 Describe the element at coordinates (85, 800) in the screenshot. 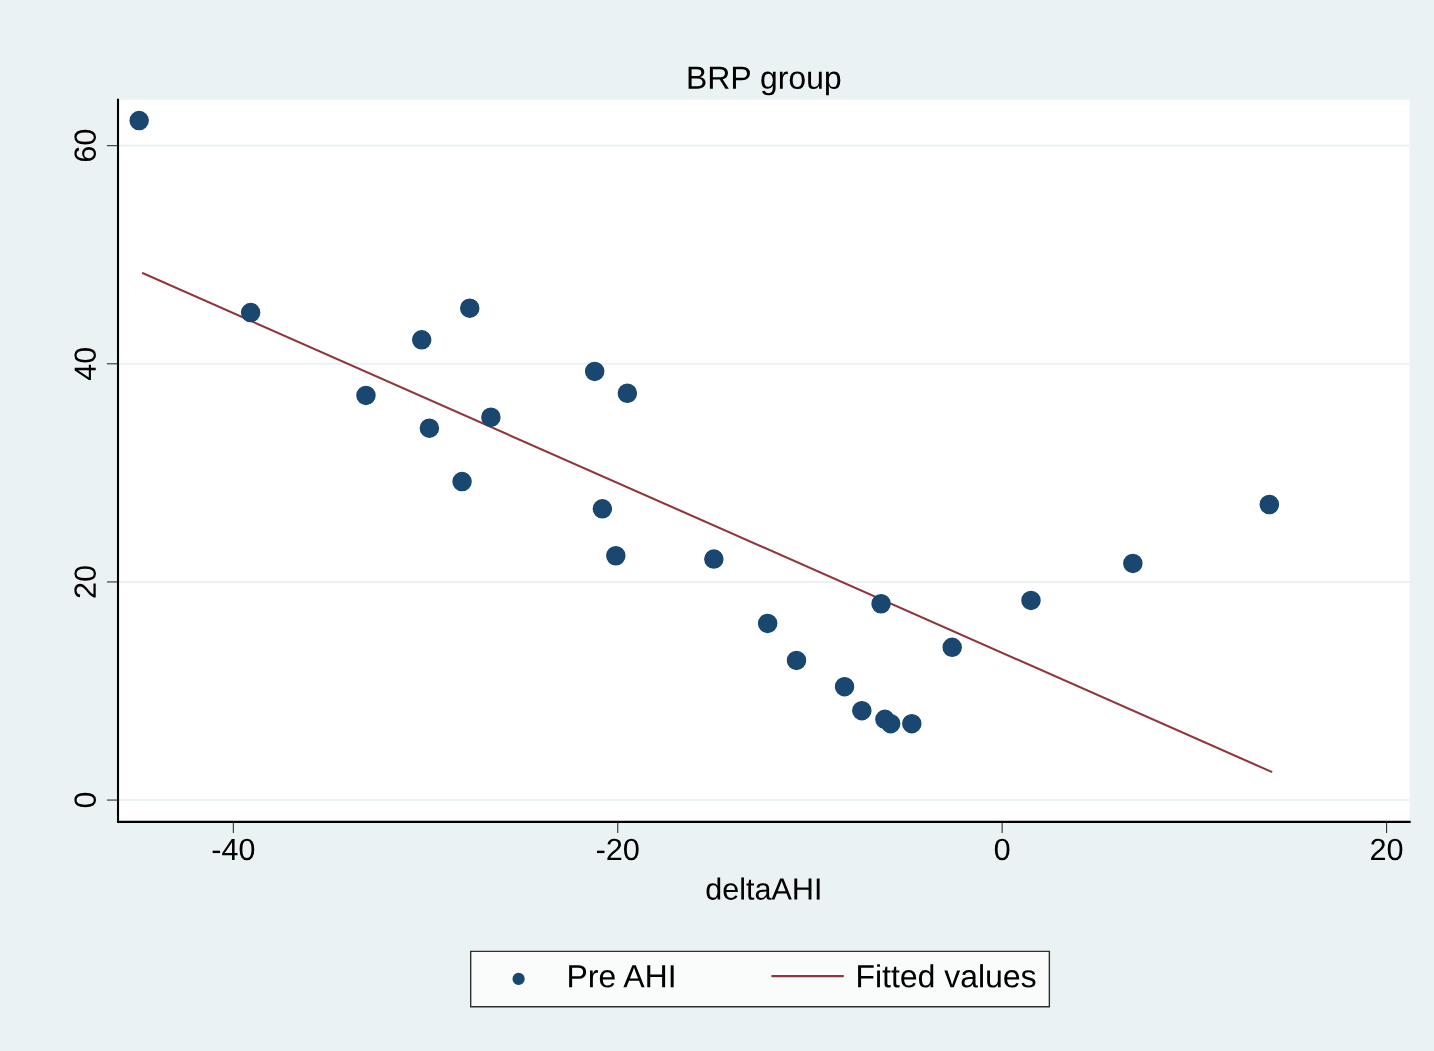

I see `y-tick-label: 0` at that location.